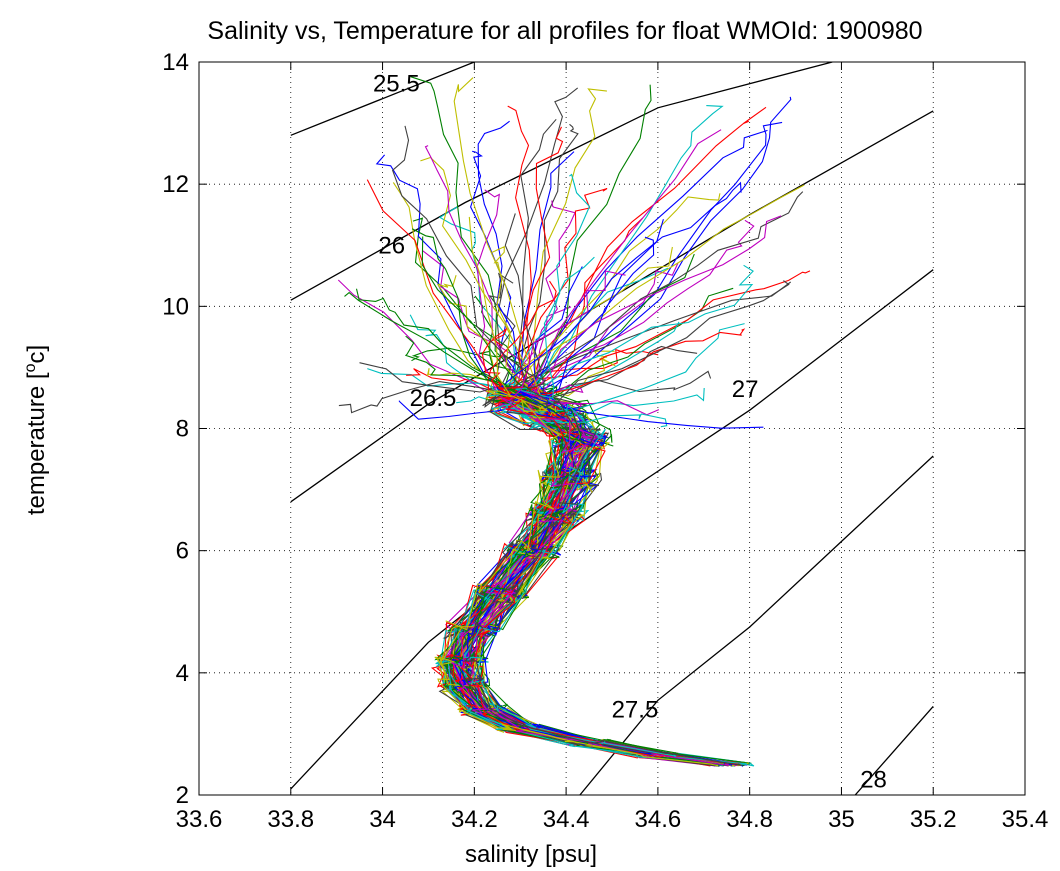 Image resolution: width=1060 pixels, height=871 pixels. Describe the element at coordinates (182, 795) in the screenshot. I see `y-tick-label: 2` at that location.